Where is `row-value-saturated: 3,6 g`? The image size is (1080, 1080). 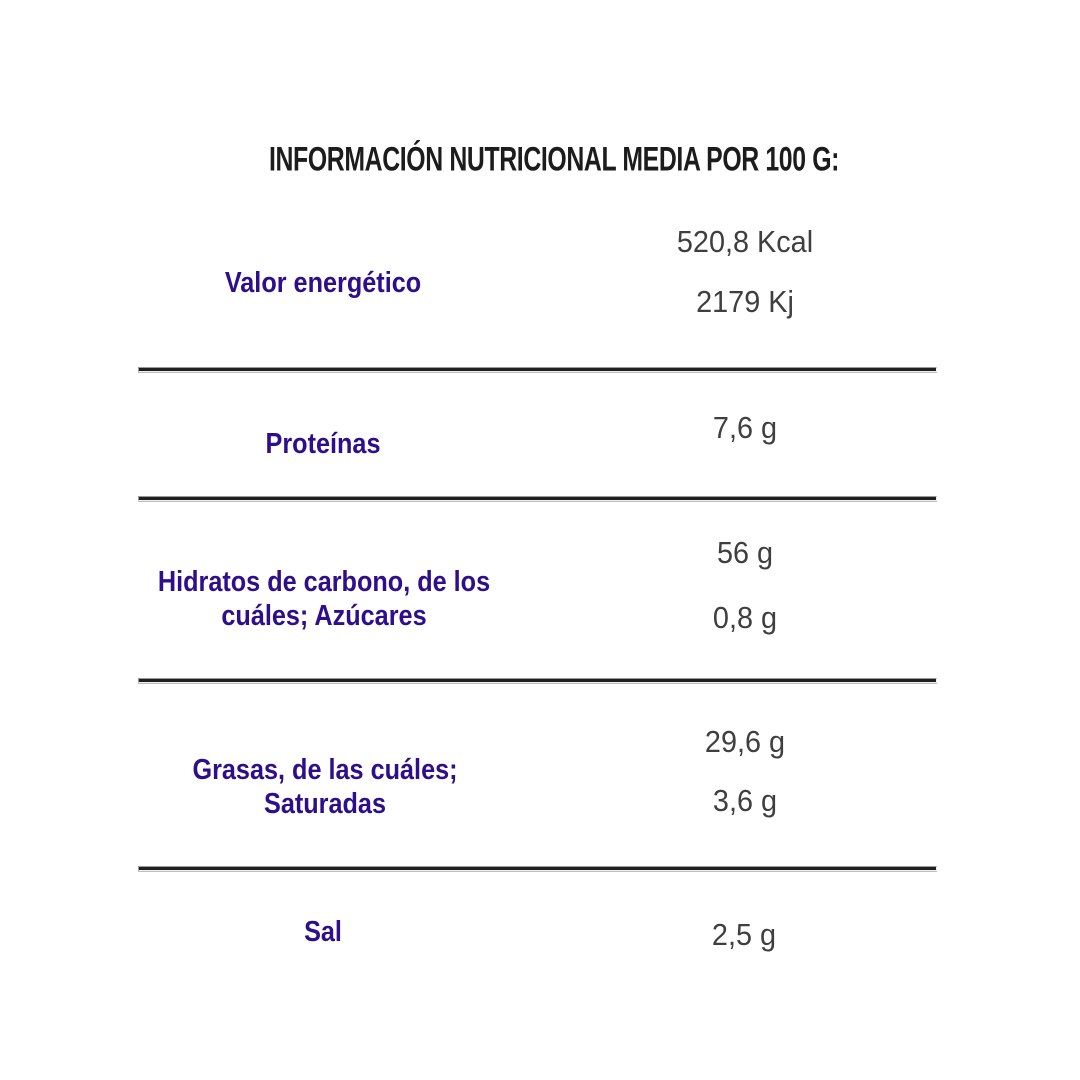 row-value-saturated: 3,6 g is located at coordinates (745, 800).